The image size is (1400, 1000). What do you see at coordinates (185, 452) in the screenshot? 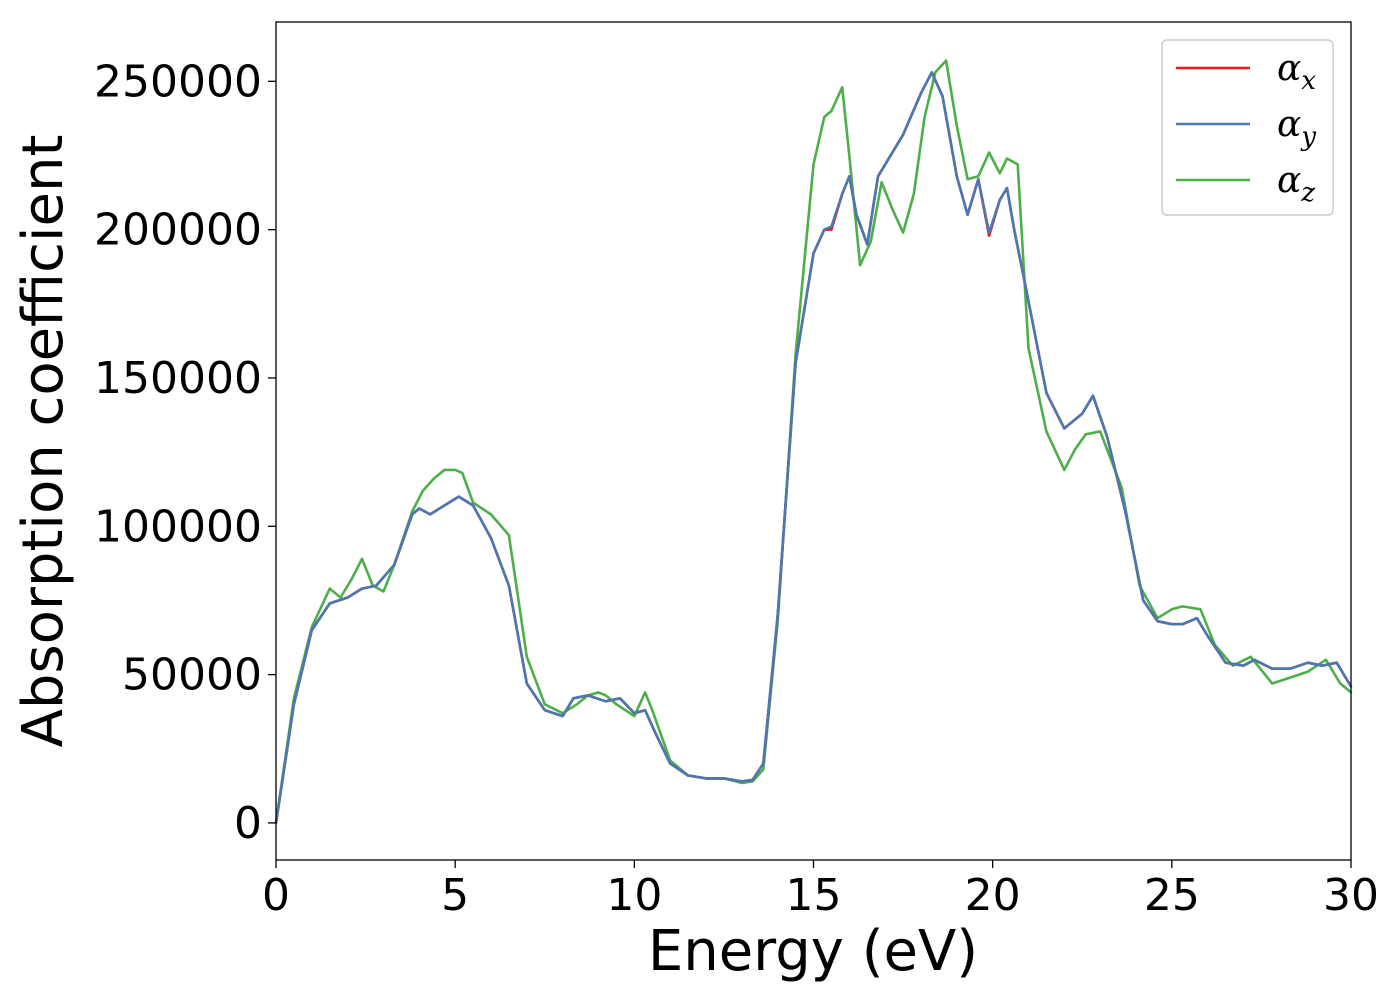
I see `y-axis: 0 50000 100000 150000 200000 250000` at bounding box center [185, 452].